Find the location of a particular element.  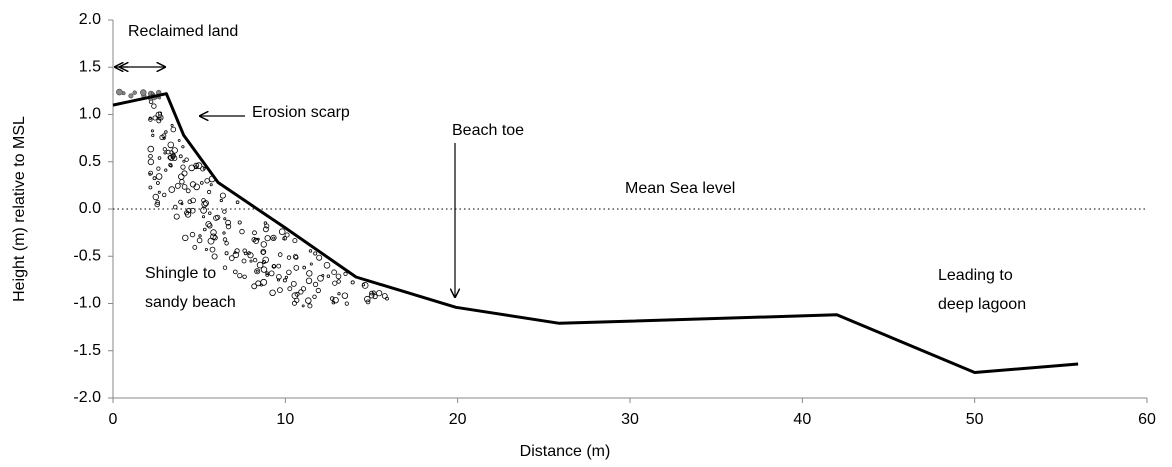

x-tick-label: 60 is located at coordinates (1147, 419).